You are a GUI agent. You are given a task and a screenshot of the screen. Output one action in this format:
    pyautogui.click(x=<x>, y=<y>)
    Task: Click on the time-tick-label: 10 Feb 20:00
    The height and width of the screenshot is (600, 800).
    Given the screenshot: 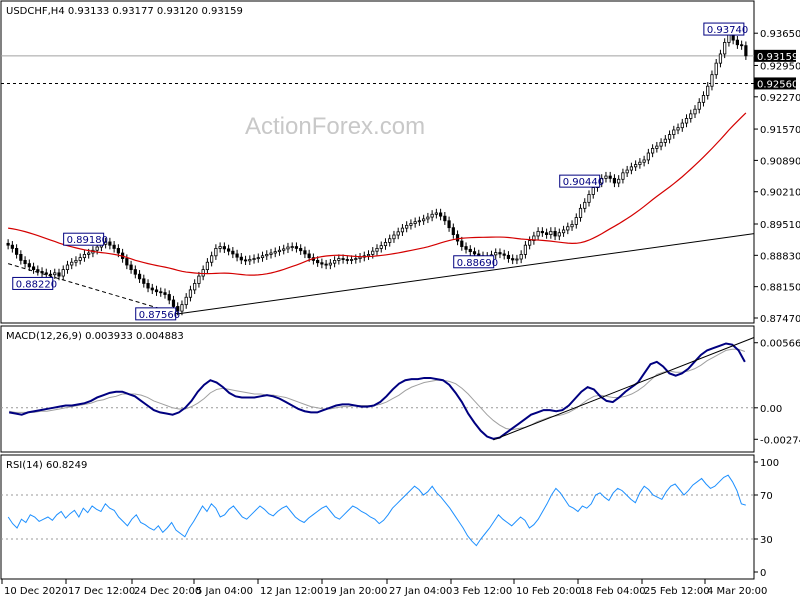 What is the action you would take?
    pyautogui.click(x=549, y=591)
    